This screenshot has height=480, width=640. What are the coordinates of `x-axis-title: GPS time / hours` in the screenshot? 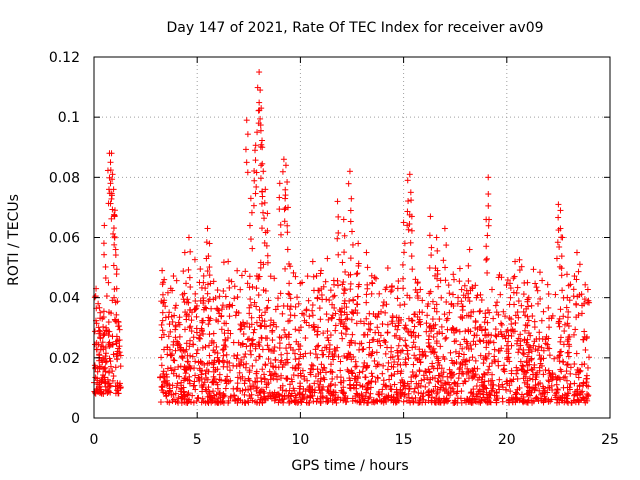 It's located at (349, 466).